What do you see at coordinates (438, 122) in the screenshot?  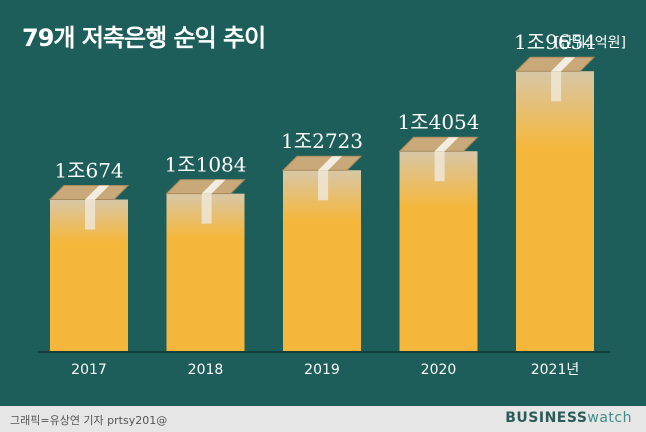 I see `data-label-2020: 1조4054` at bounding box center [438, 122].